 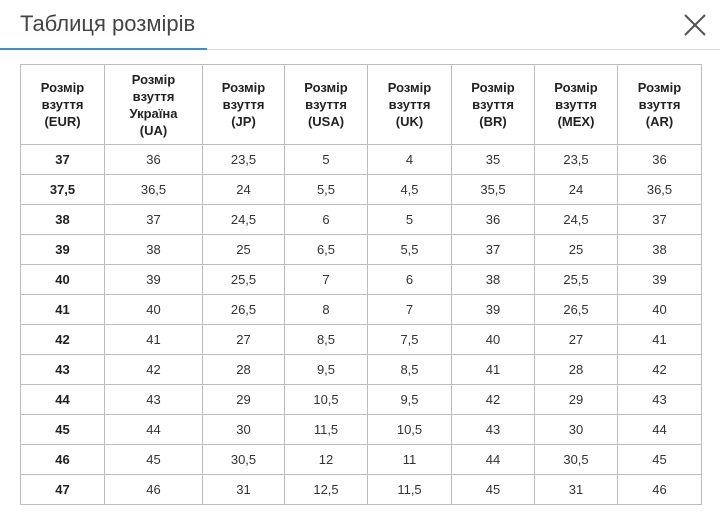 I want to click on table-cell: 12, so click(x=326, y=459).